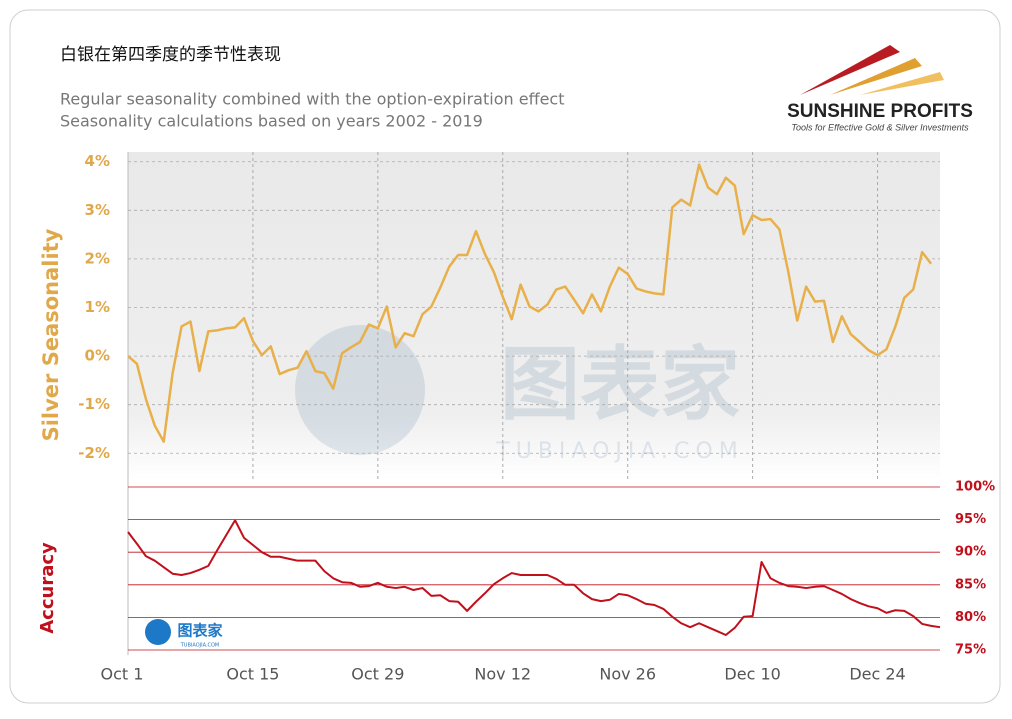 Image resolution: width=1012 pixels, height=719 pixels. I want to click on x-tick-label: Nov 26, so click(627, 674).